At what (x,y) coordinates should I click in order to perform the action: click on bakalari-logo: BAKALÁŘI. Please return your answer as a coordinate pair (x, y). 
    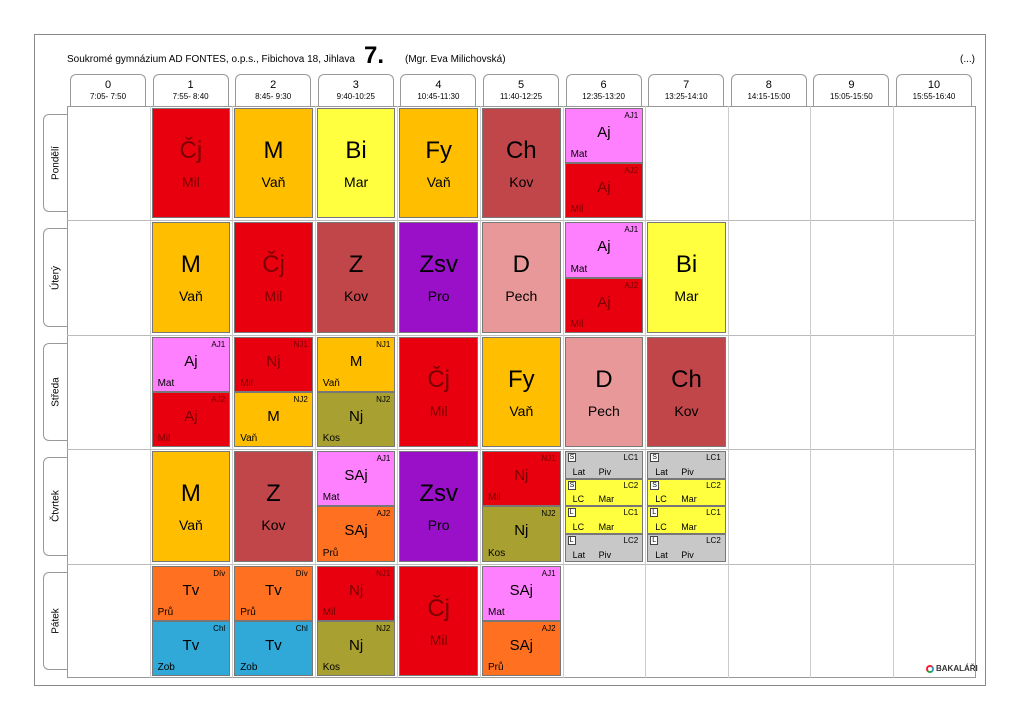
    Looking at the image, I should click on (952, 668).